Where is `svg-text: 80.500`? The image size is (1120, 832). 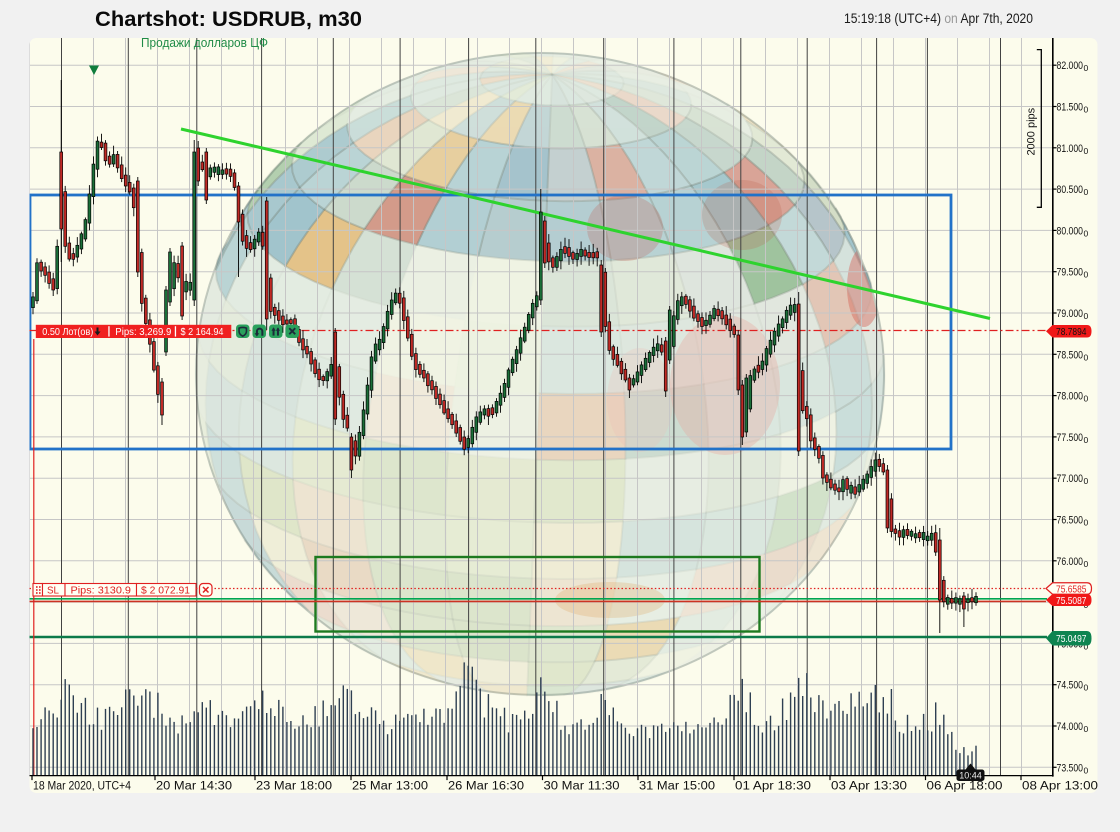 svg-text: 80.500 is located at coordinates (1070, 190).